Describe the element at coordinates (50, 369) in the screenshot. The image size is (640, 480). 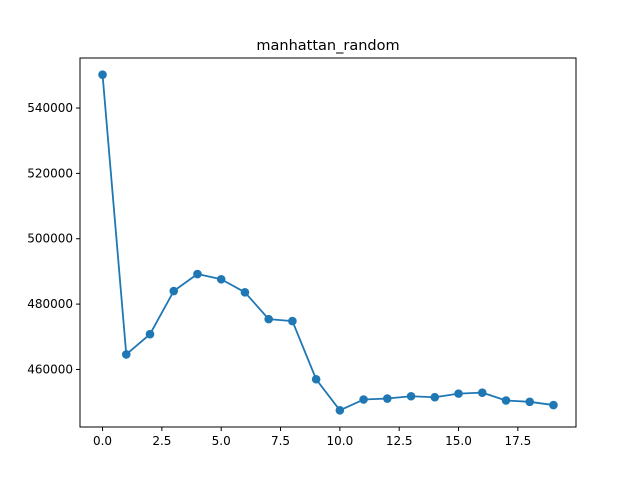
I see `y-tick-label: 460000` at that location.